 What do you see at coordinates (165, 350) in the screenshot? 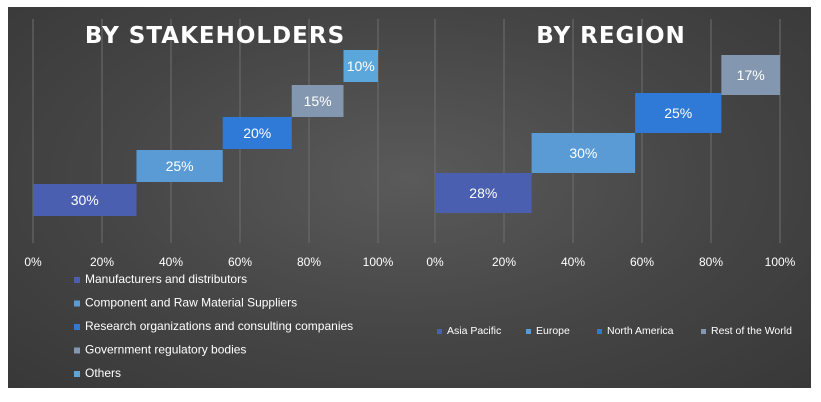
I see `stakeholders-legend-label: Government regulatory bodies` at bounding box center [165, 350].